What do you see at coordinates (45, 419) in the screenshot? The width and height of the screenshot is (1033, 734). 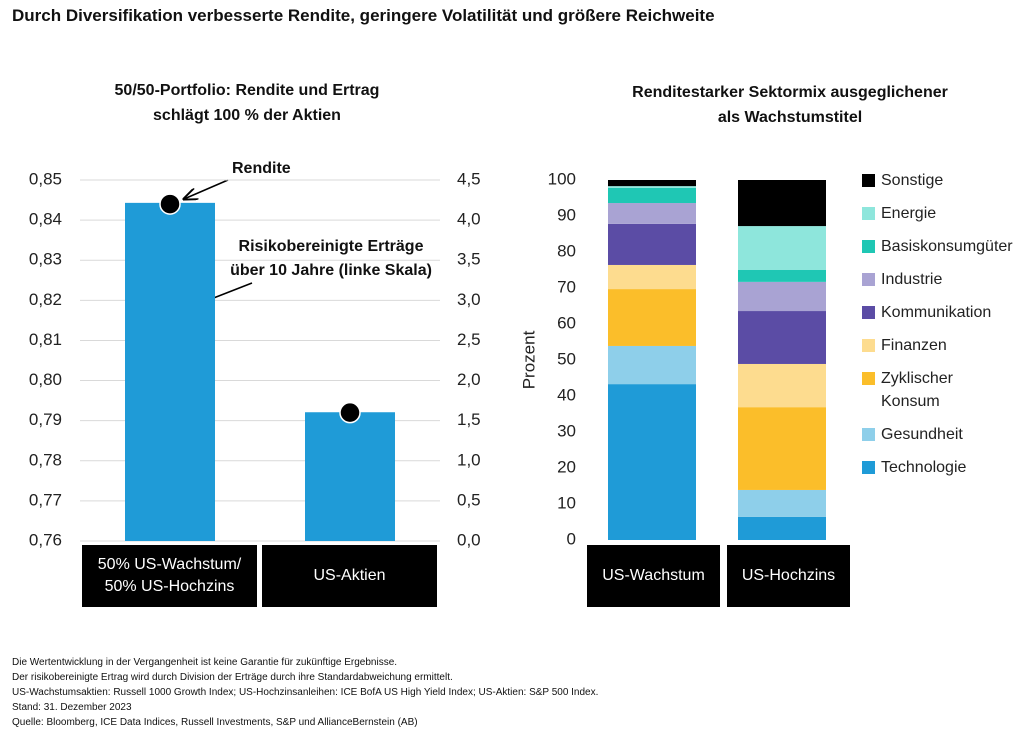 I see `y-tick-label: 0,79` at bounding box center [45, 419].